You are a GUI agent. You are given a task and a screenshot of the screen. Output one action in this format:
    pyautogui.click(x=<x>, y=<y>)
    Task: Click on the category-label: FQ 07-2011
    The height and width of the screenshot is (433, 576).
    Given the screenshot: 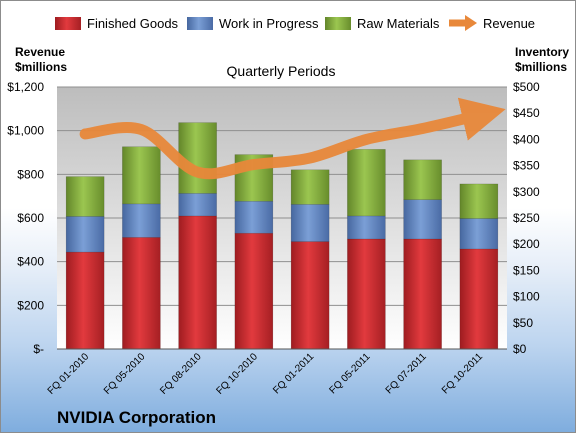 What is the action you would take?
    pyautogui.click(x=406, y=373)
    